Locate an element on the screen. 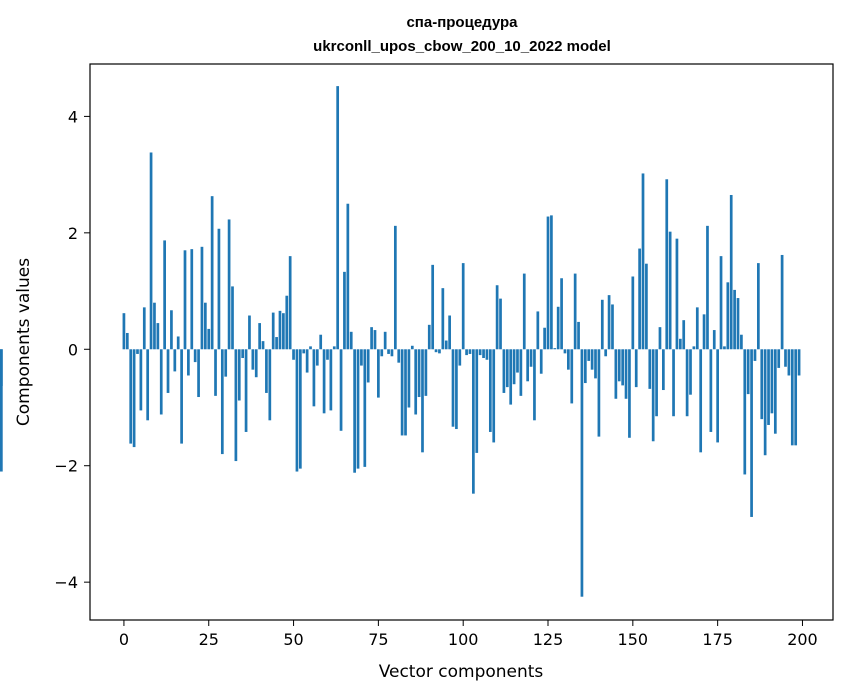 Image resolution: width=847 pixels, height=696 pixels. x-tick-label: 150 is located at coordinates (633, 639).